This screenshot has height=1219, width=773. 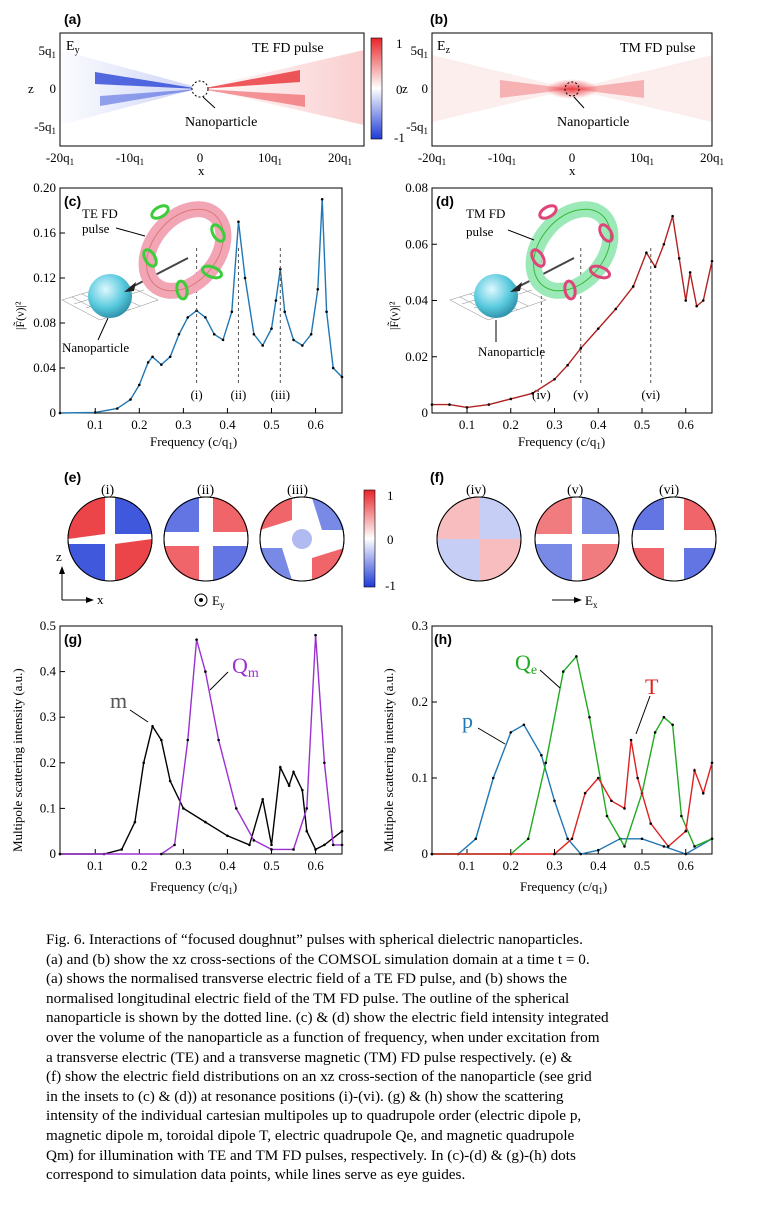 What do you see at coordinates (44, 187) in the screenshot?
I see `y-tick-label: 0.20` at bounding box center [44, 187].